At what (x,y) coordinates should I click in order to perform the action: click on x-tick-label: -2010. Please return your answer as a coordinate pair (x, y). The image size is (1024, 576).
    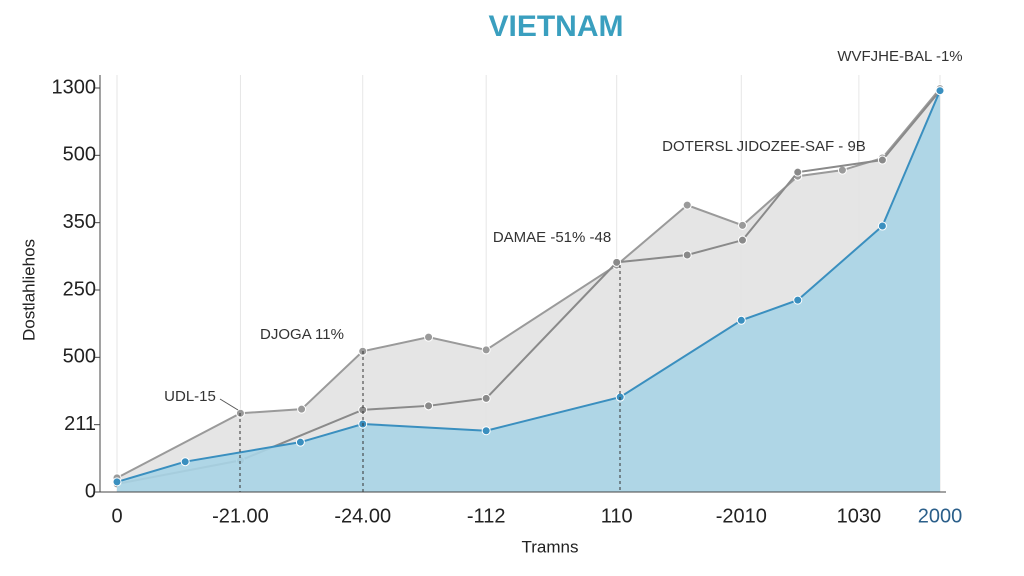
    Looking at the image, I should click on (741, 516).